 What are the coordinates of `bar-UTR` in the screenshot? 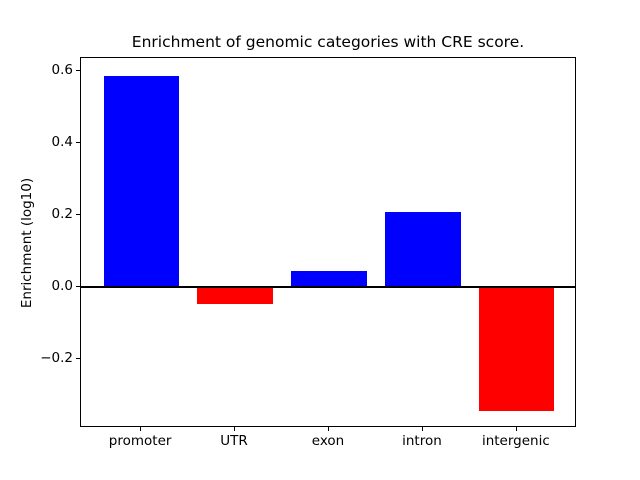 It's located at (235, 295).